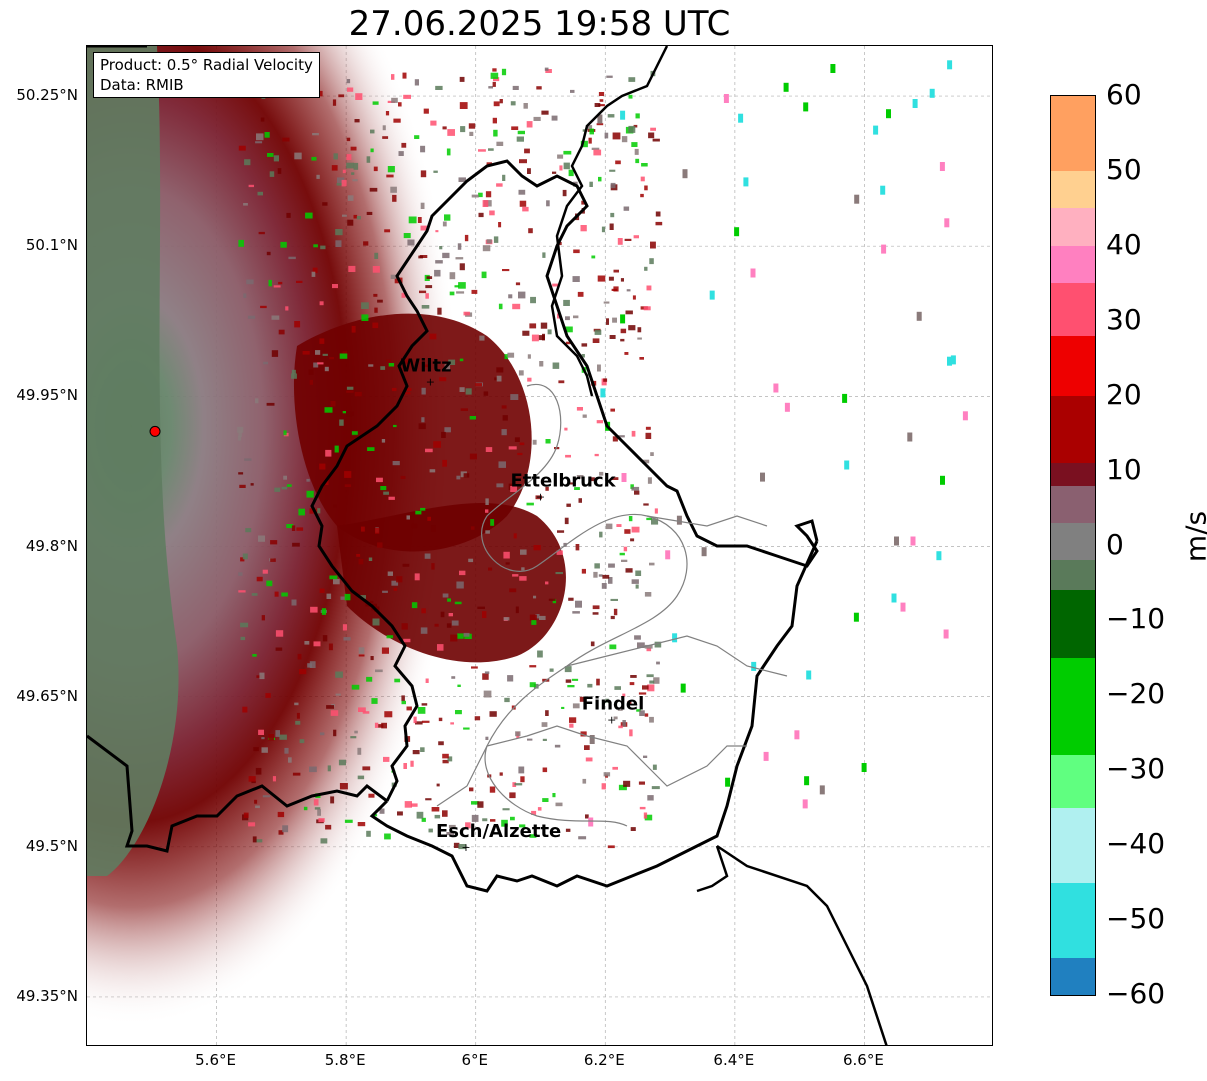  What do you see at coordinates (155, 431) in the screenshot?
I see `radar-site-marker` at bounding box center [155, 431].